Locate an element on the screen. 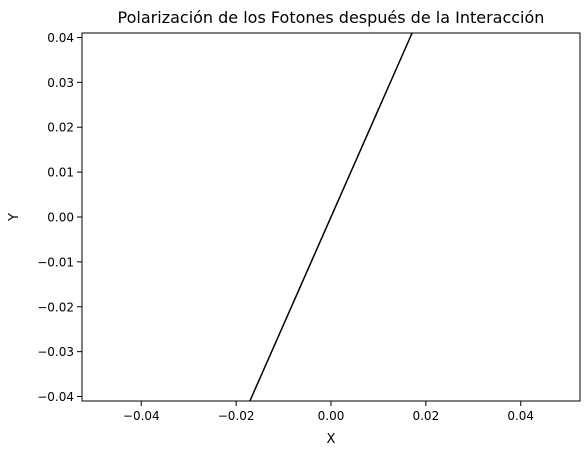  x-axis-label: X is located at coordinates (331, 439).